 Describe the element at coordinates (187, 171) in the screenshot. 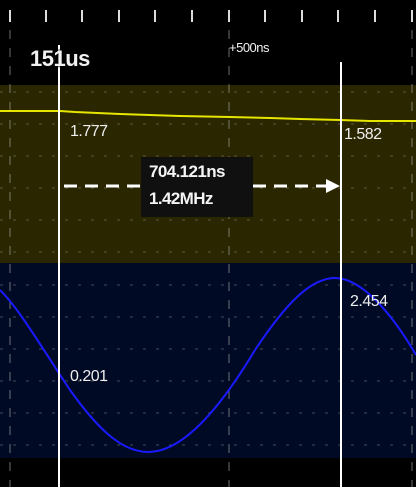

I see `period-readout: 704.121ns` at that location.